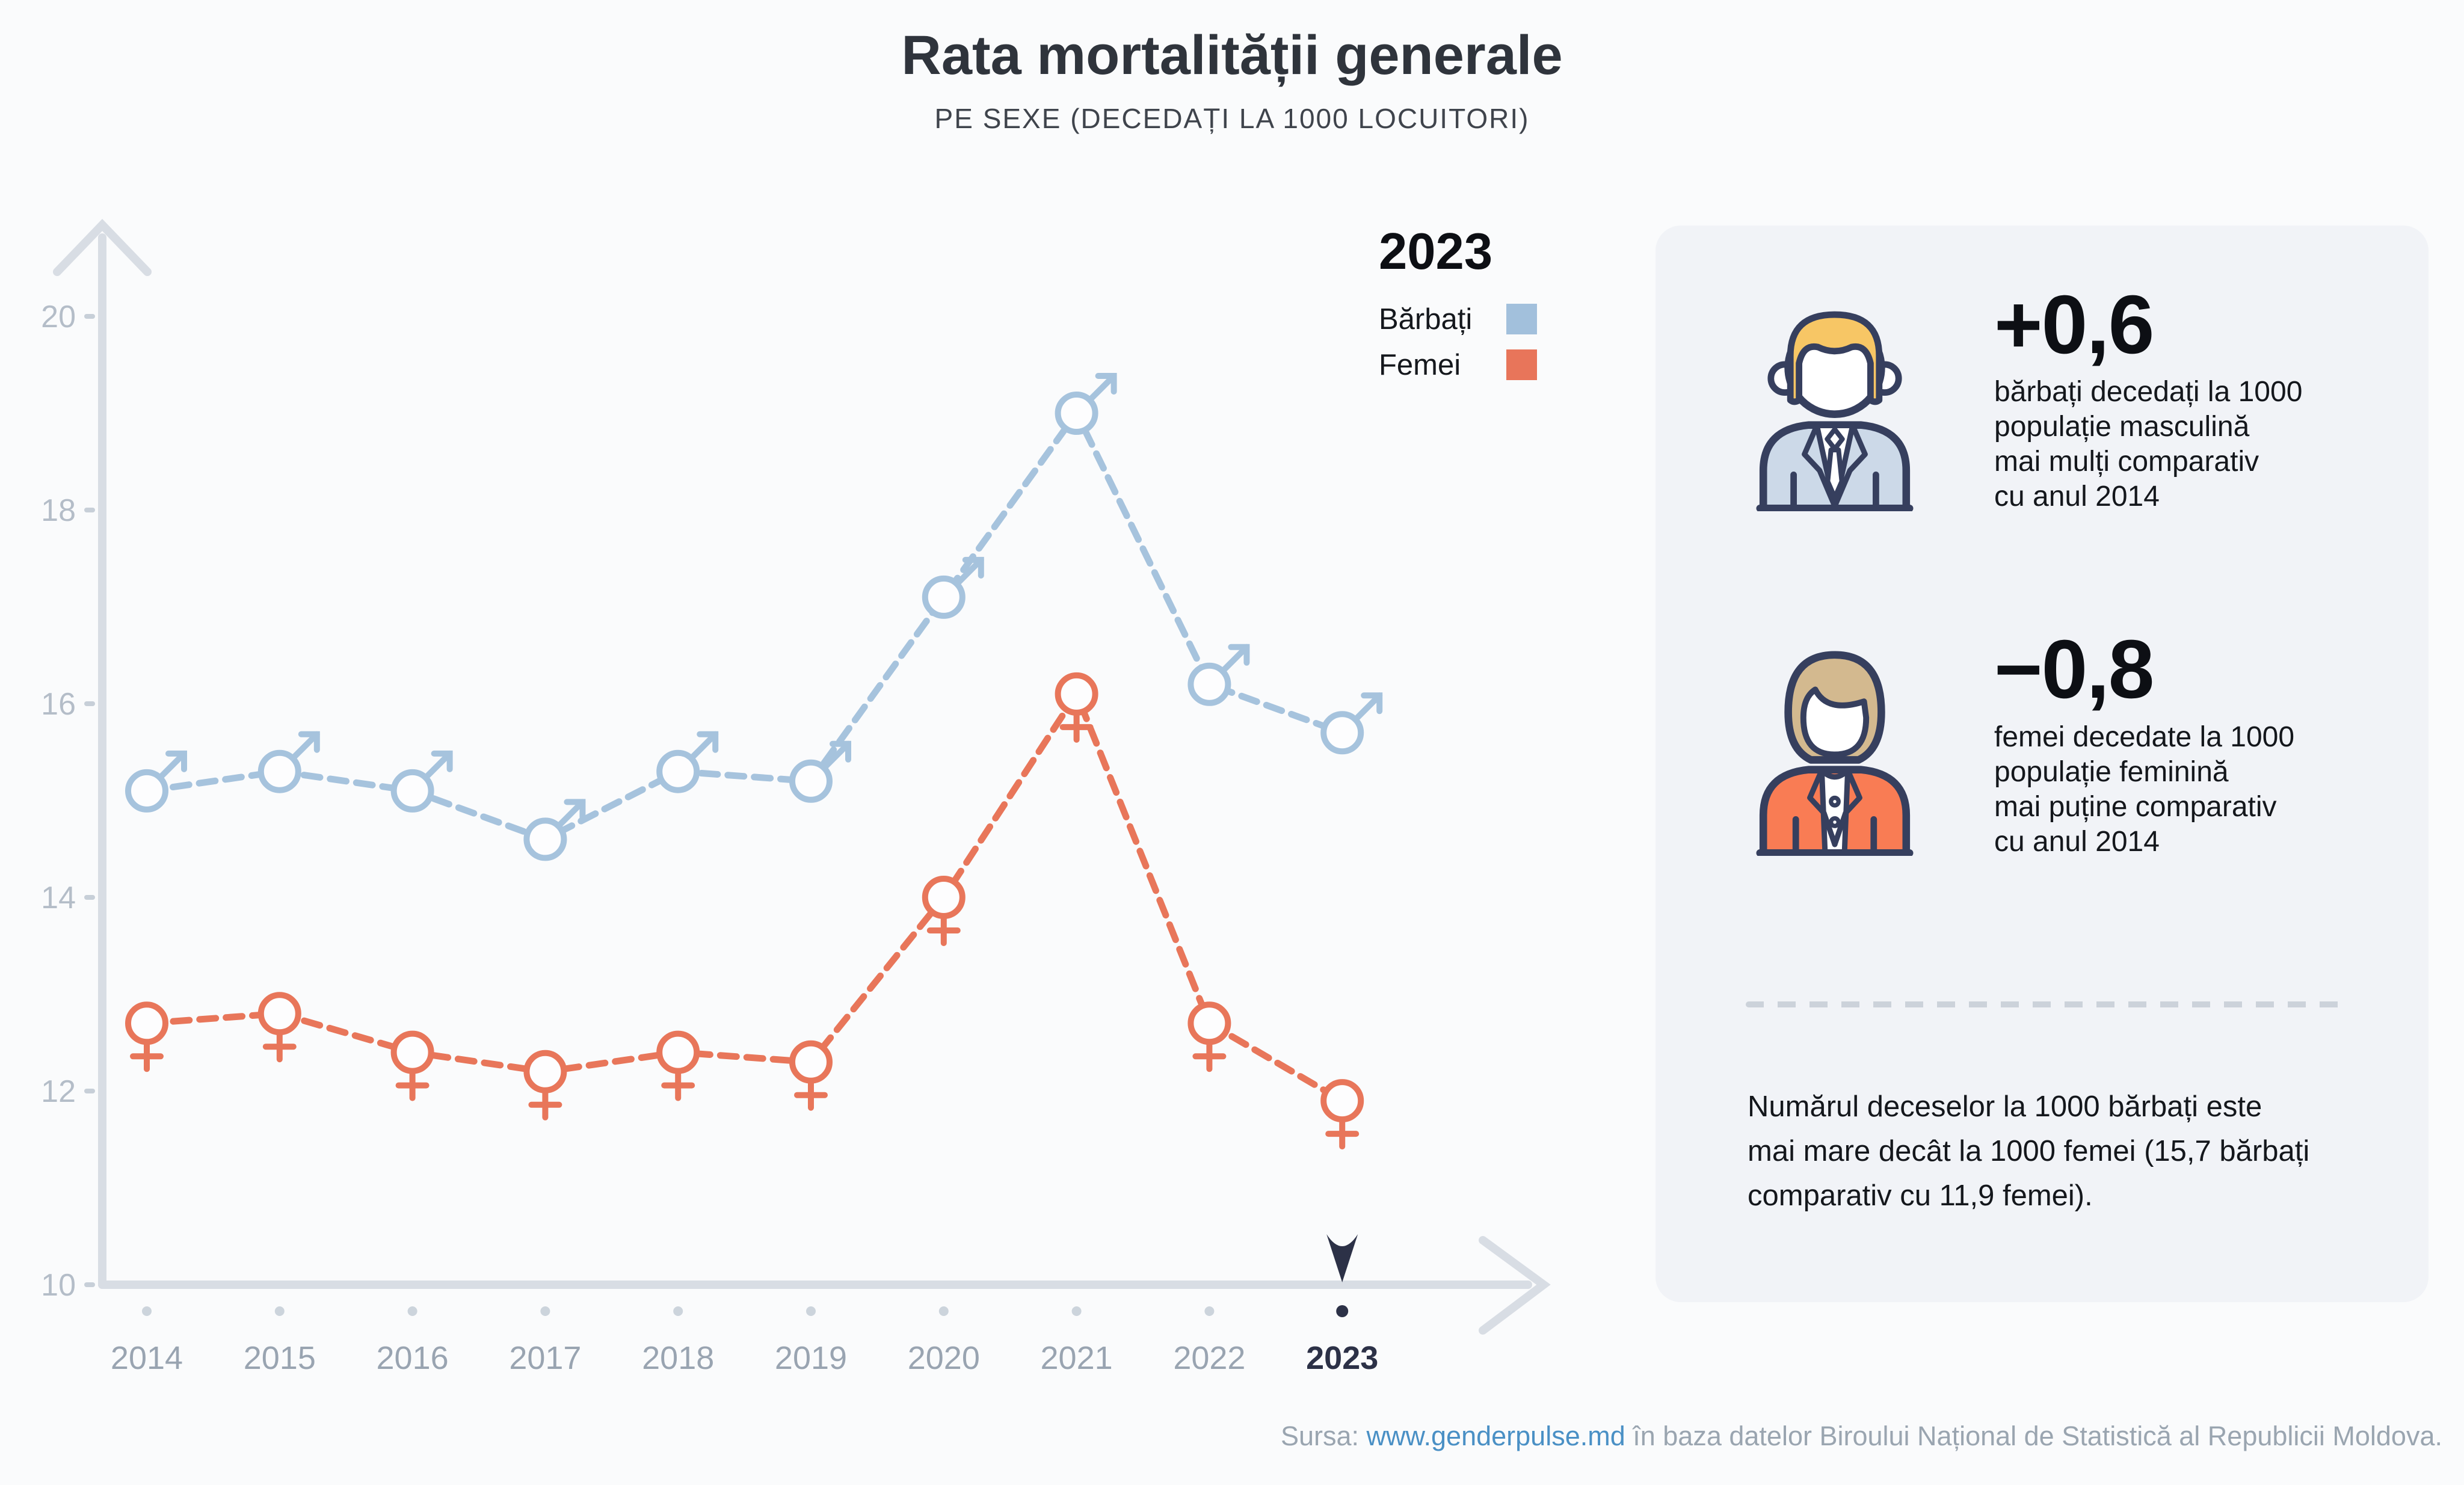  I want to click on series-line-female, so click(745, 897).